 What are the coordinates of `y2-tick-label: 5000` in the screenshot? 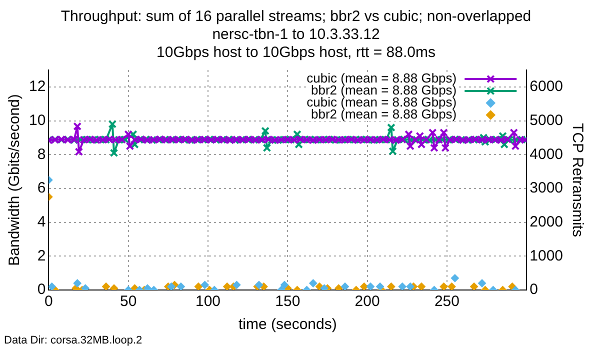 It's located at (547, 120).